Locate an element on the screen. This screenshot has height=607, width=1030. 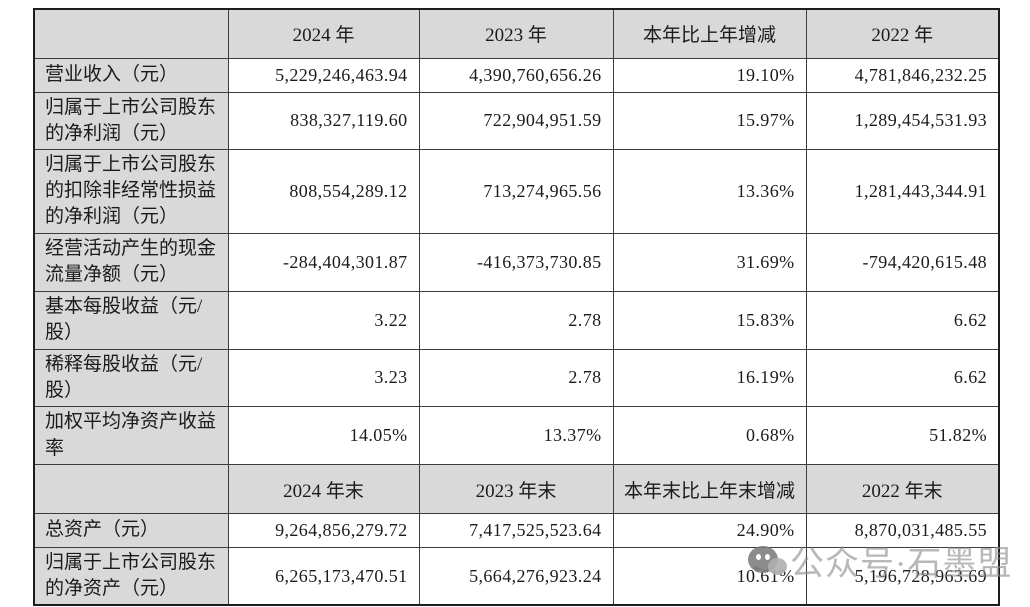
value-2023-end: 5,664,276,923.24 is located at coordinates (516, 576).